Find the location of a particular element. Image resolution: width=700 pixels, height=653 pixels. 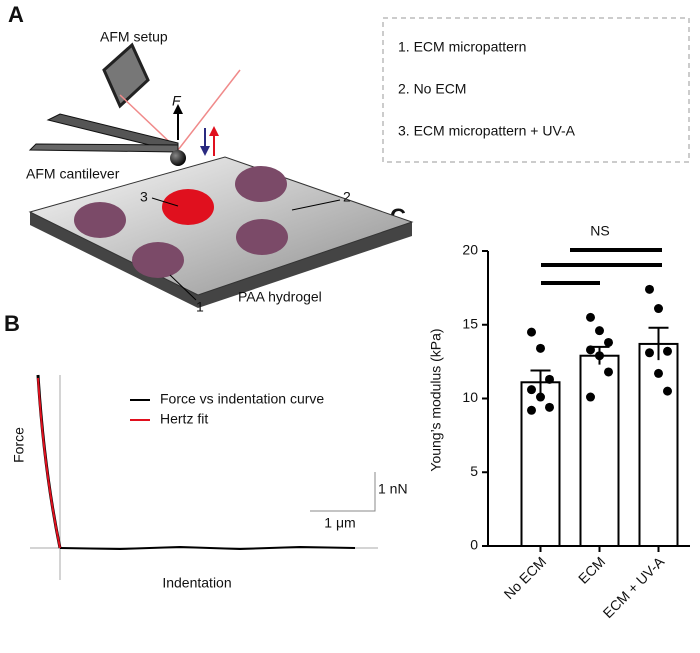

panel-label: A is located at coordinates (16, 14).